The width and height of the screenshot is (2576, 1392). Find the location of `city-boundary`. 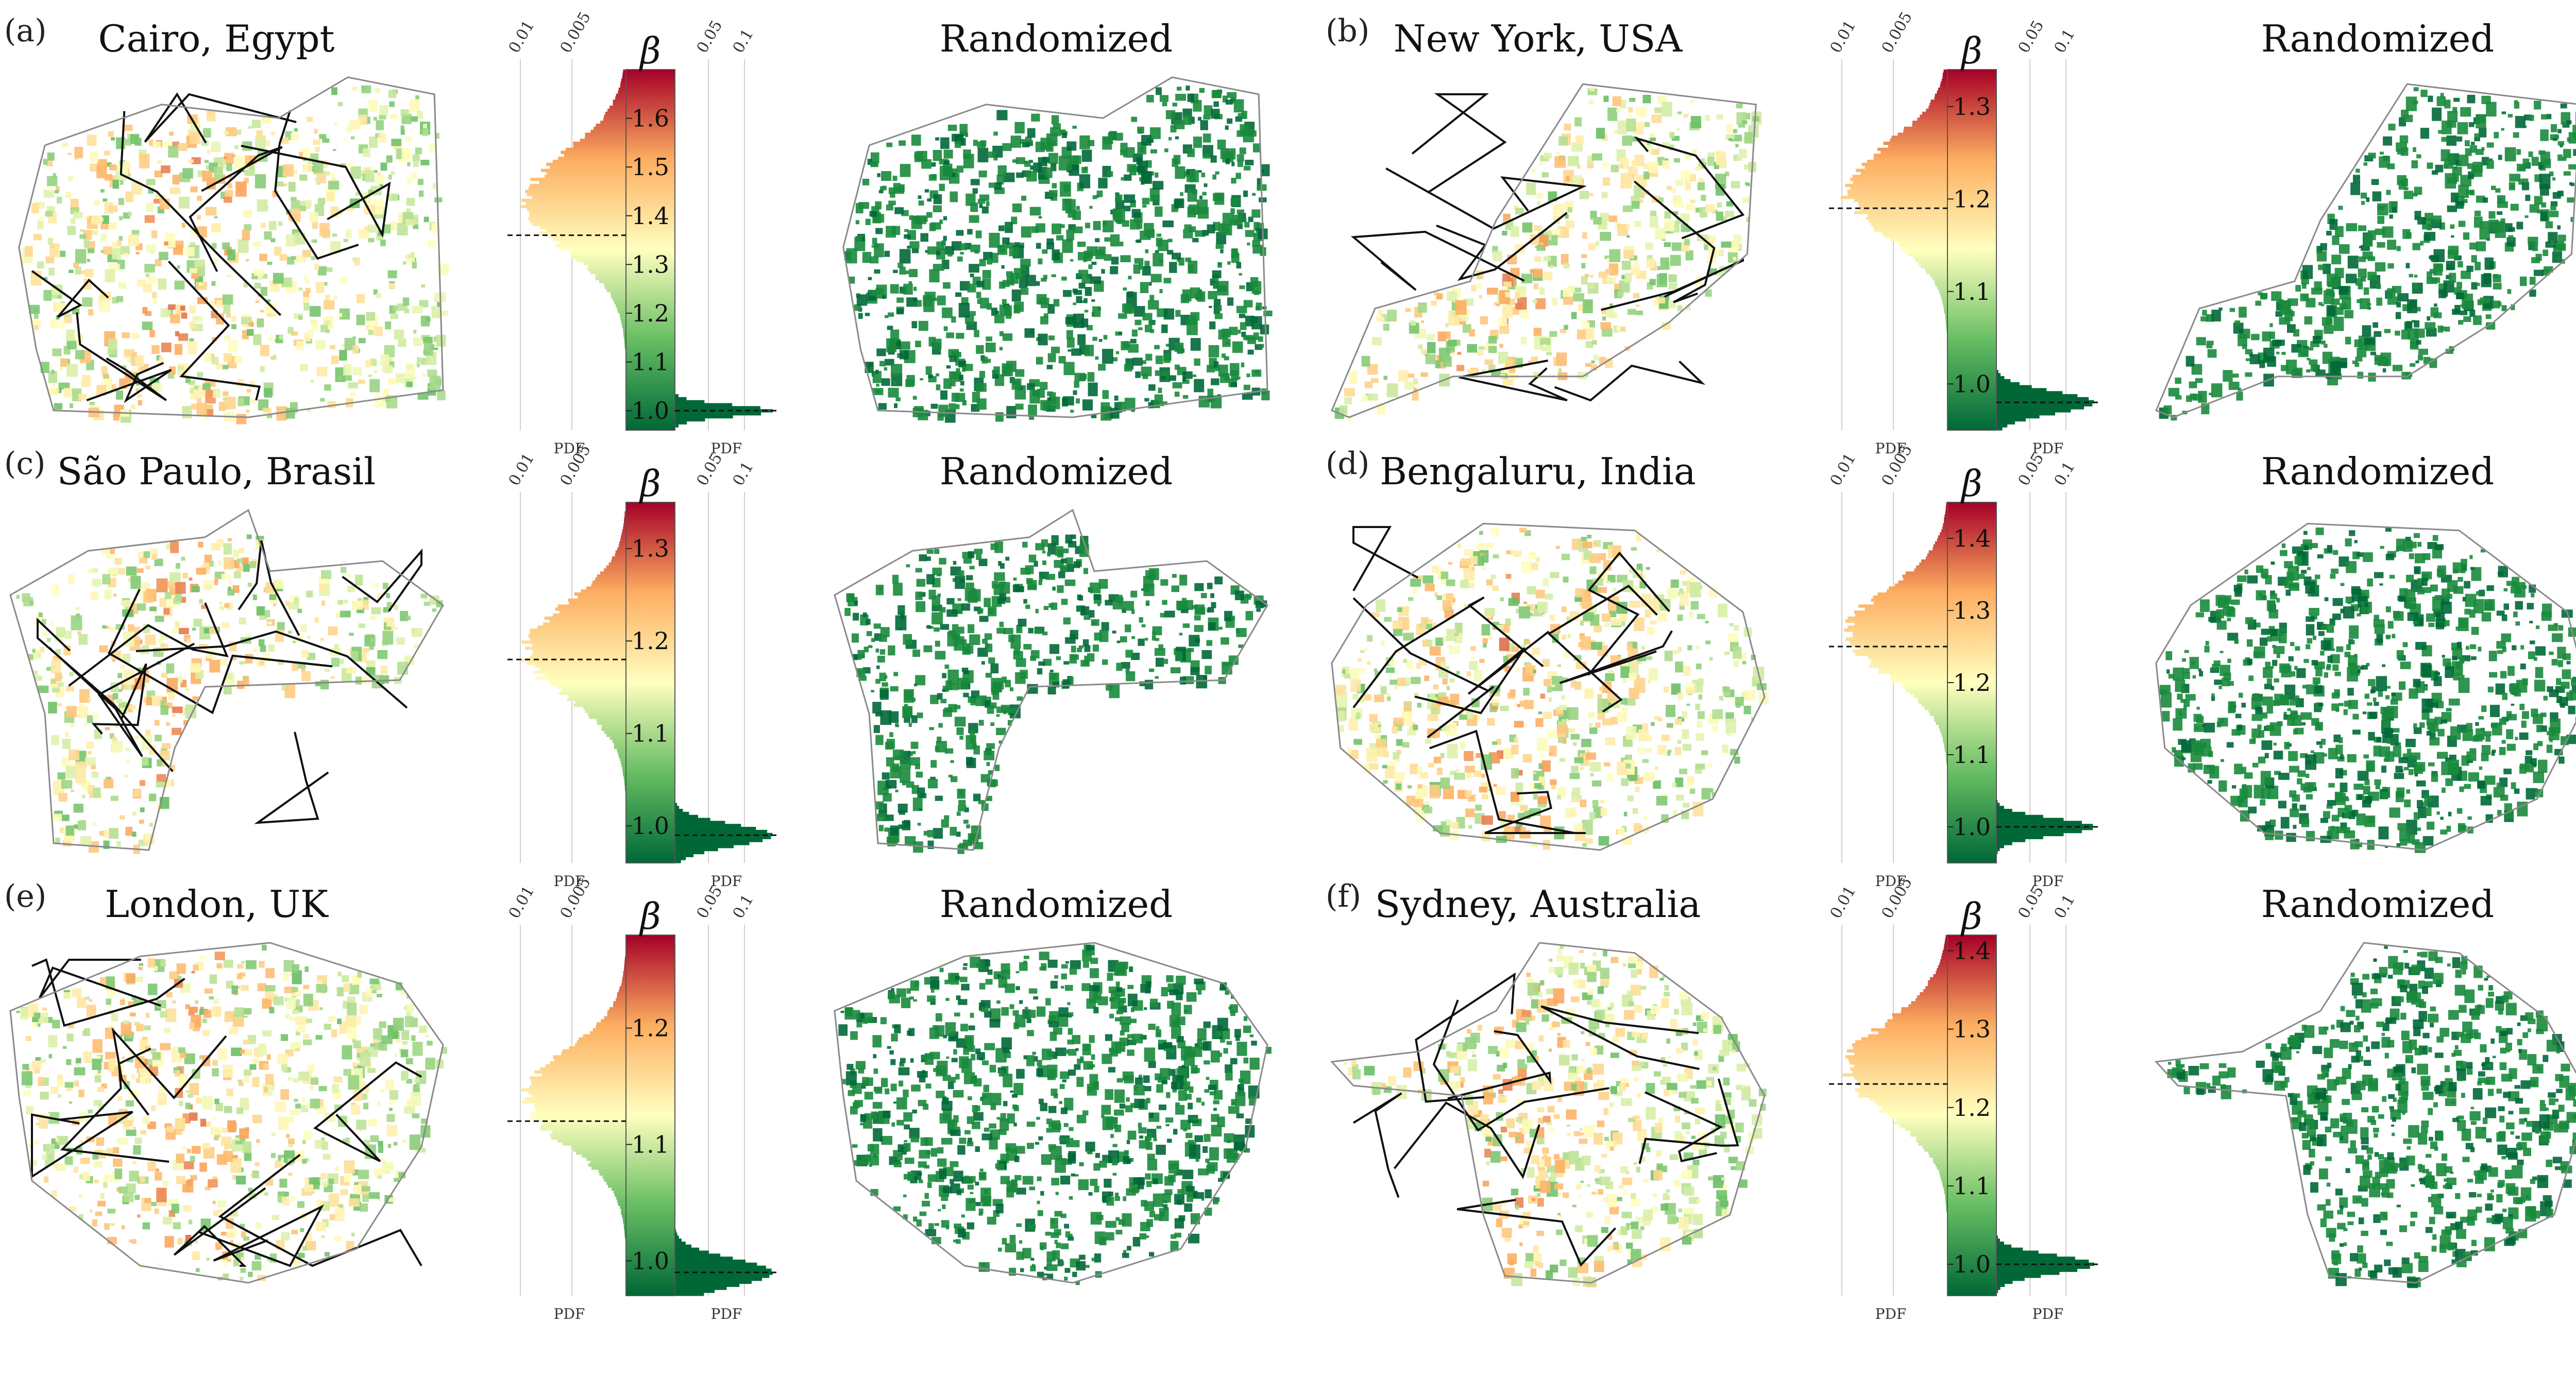

city-boundary is located at coordinates (1544, 250).